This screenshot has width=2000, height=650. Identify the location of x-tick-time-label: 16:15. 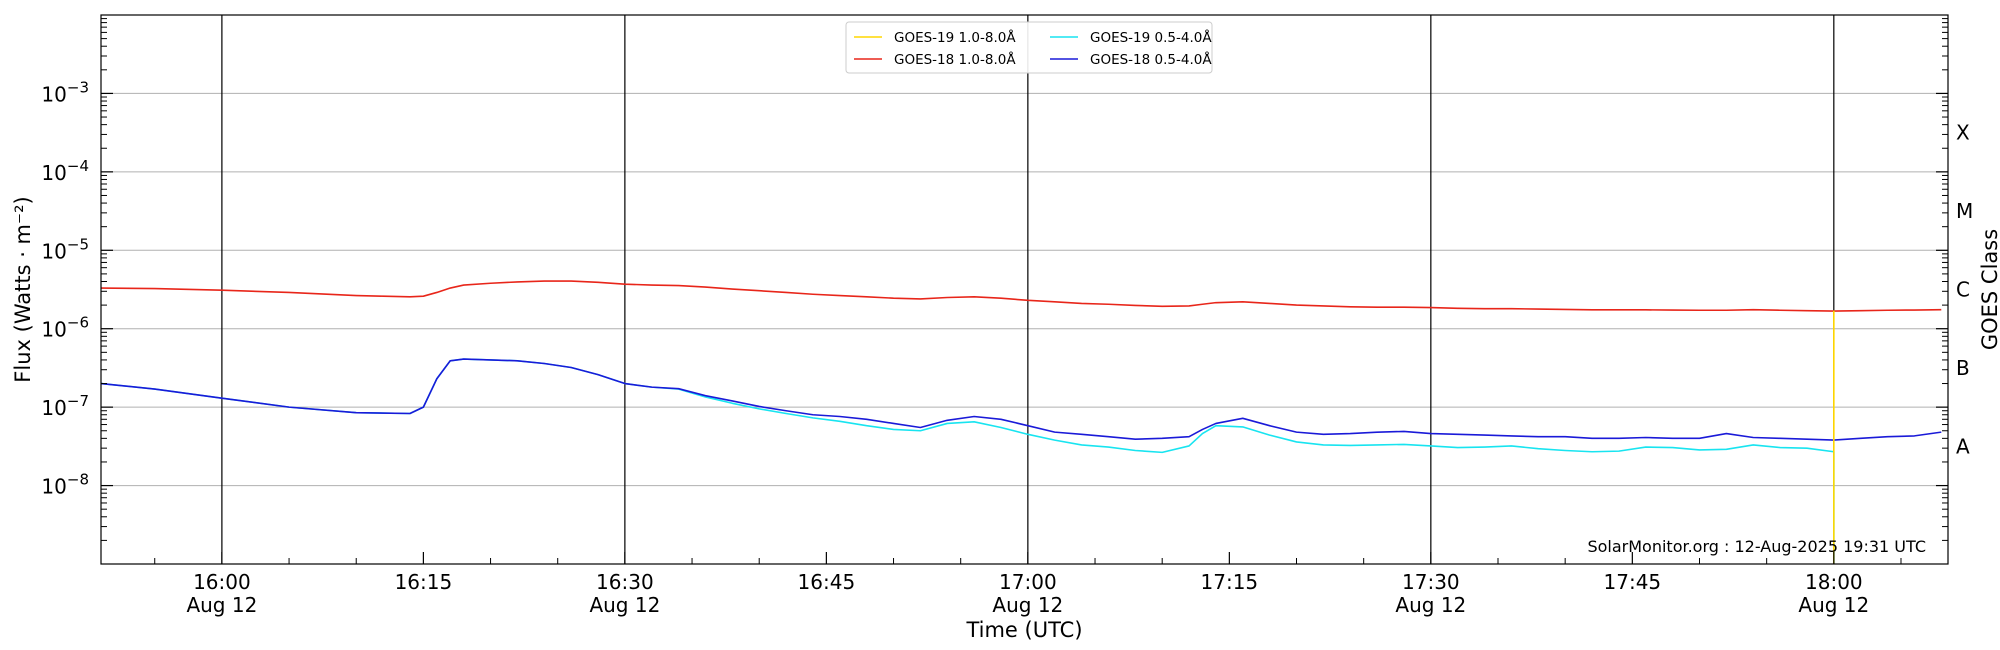
(424, 582).